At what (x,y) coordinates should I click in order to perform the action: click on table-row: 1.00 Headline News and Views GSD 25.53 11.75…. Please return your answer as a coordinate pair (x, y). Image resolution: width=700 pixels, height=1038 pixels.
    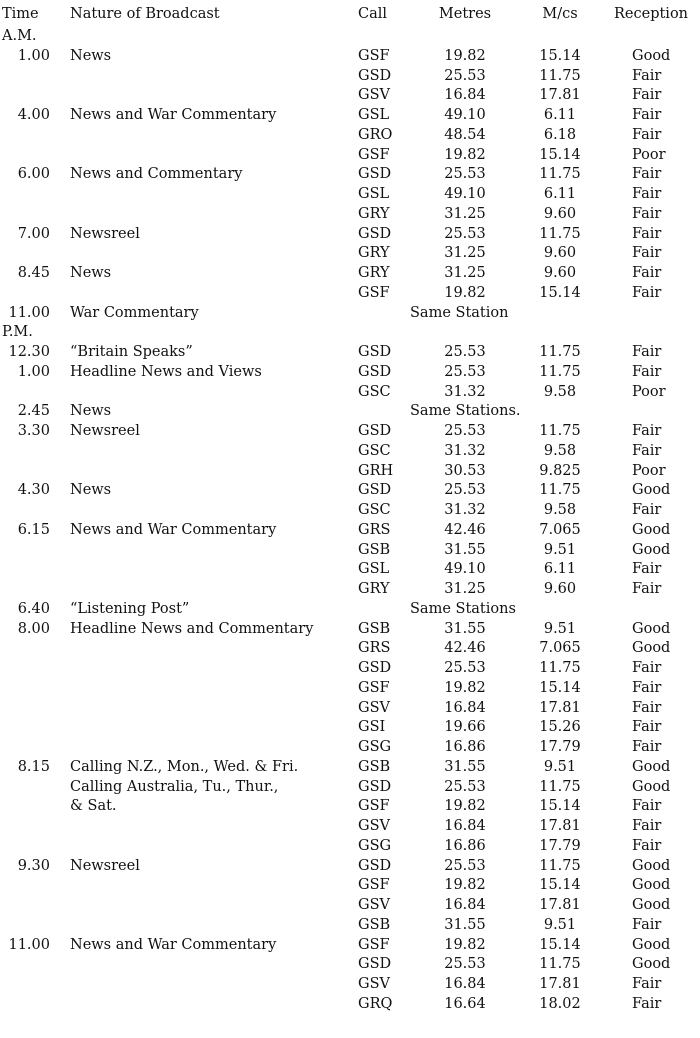
    Looking at the image, I should click on (350, 372).